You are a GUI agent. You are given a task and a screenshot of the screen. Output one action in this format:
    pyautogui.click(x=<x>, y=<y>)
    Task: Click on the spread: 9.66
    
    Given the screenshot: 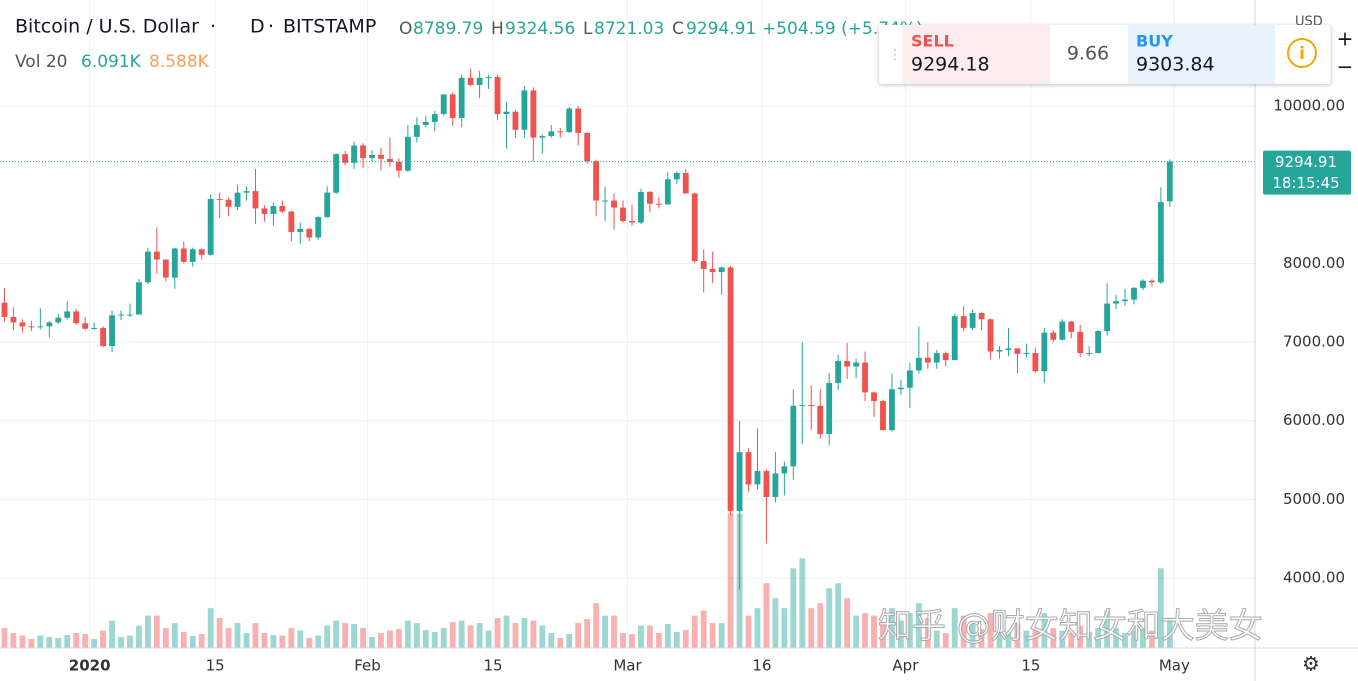 What is the action you would take?
    pyautogui.click(x=1088, y=54)
    